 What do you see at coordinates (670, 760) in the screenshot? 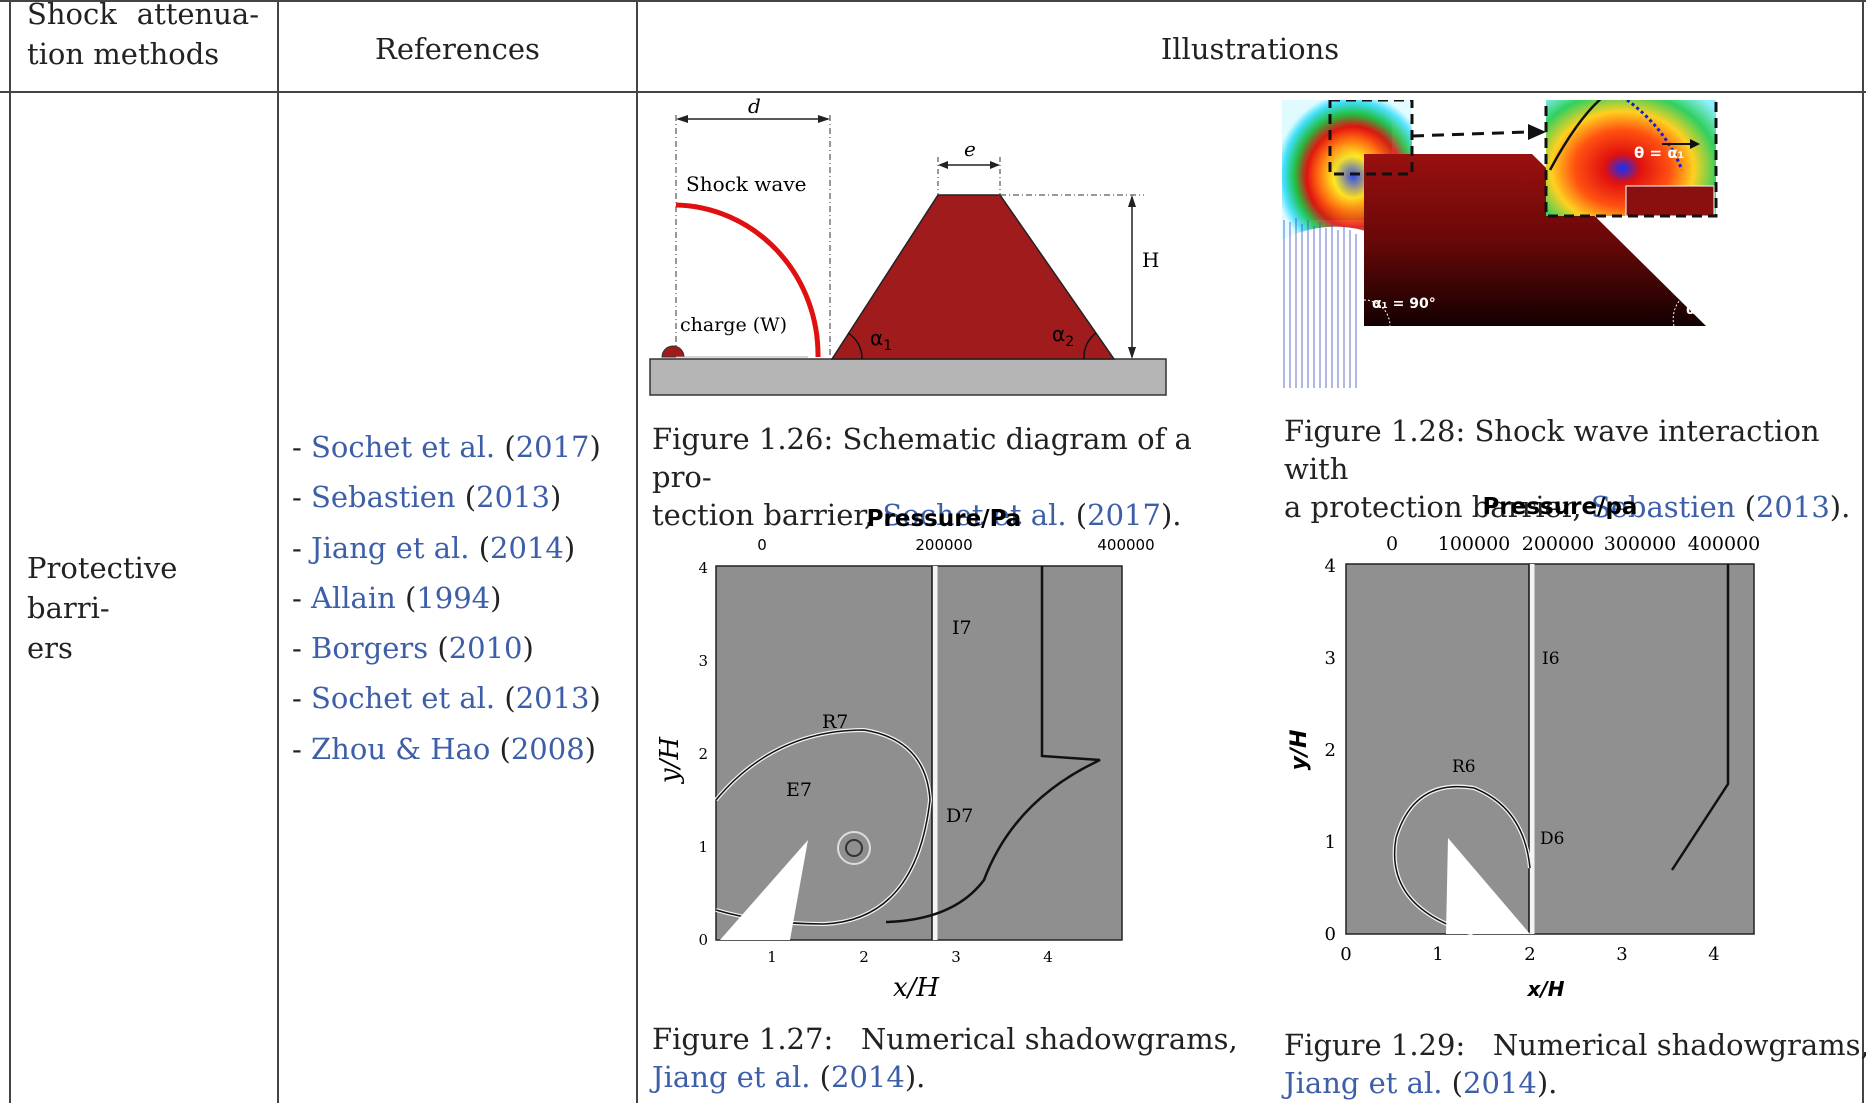
I see `fig127-ylabel: y/H` at bounding box center [670, 760].